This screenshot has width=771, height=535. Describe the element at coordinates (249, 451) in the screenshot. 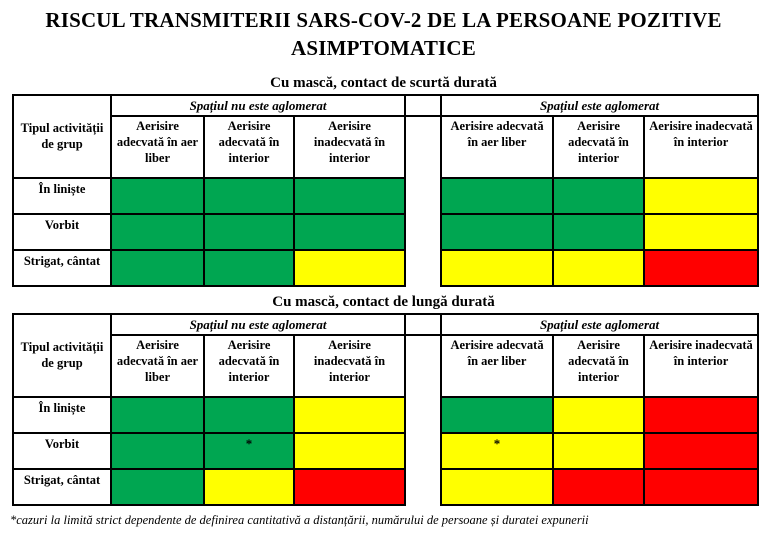

I see `risk-cell-green: *` at that location.